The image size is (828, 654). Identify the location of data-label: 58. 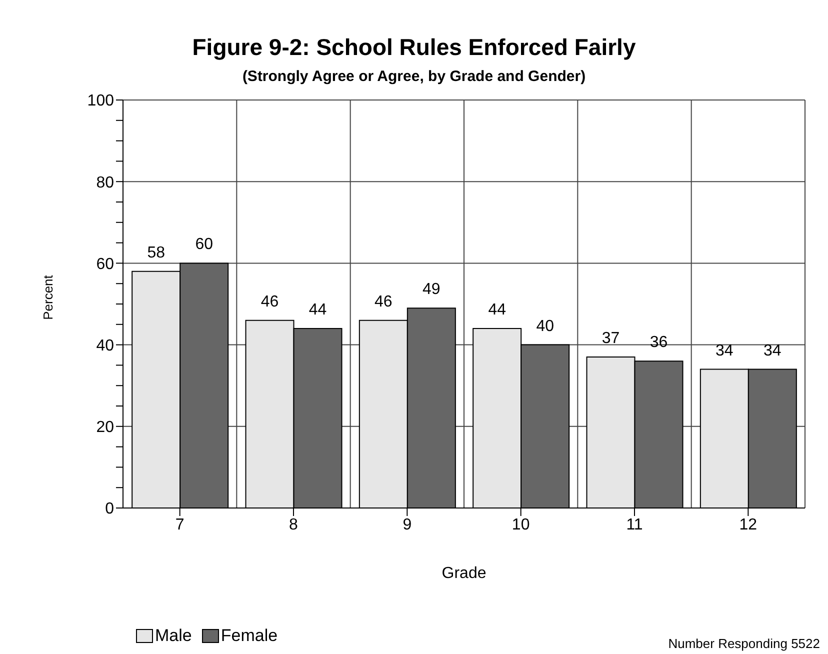
(156, 253).